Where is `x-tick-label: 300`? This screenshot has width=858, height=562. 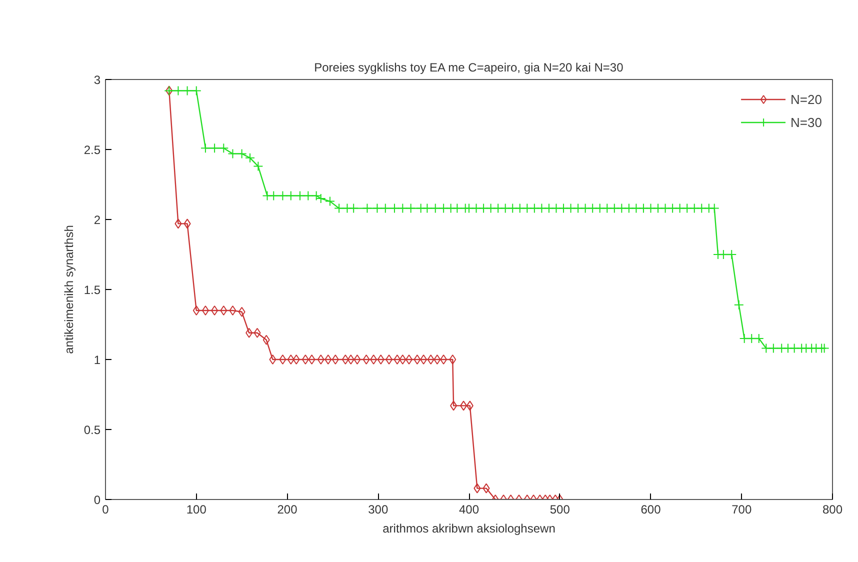 x-tick-label: 300 is located at coordinates (378, 509).